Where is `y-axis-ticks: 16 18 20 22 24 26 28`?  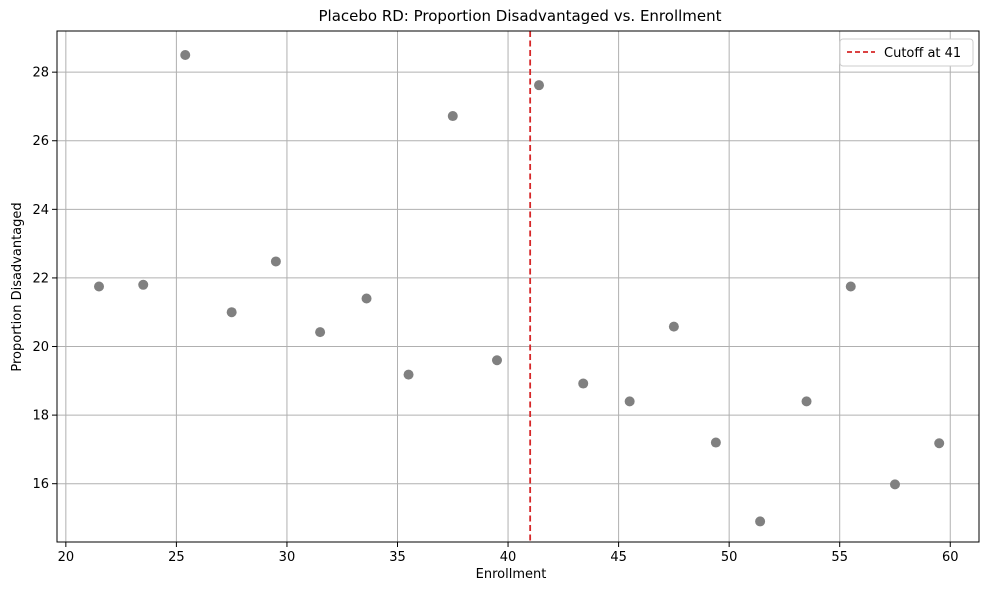
y-axis-ticks: 16 18 20 22 24 26 28 is located at coordinates (44, 279).